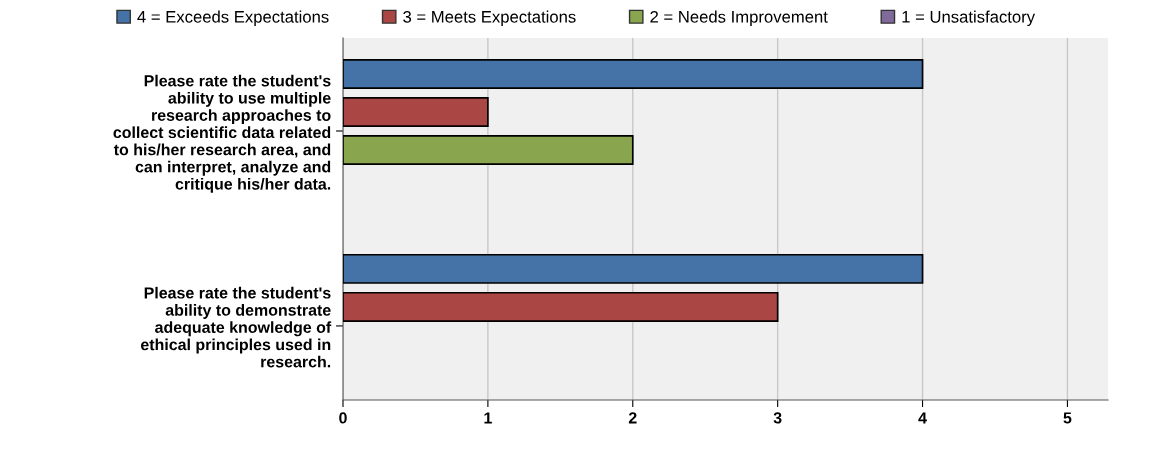 The height and width of the screenshot is (459, 1152). What do you see at coordinates (922, 418) in the screenshot?
I see `x-tick-label: 4` at bounding box center [922, 418].